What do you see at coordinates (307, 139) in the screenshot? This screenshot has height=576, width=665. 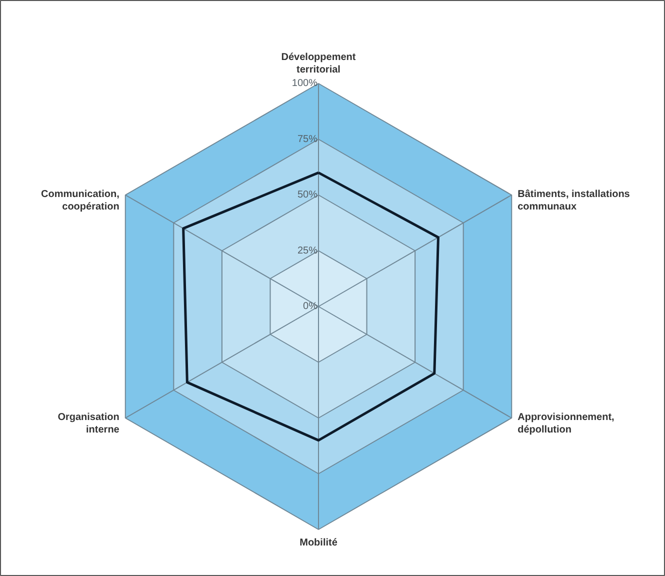 I see `y-tick-label: 75%` at bounding box center [307, 139].